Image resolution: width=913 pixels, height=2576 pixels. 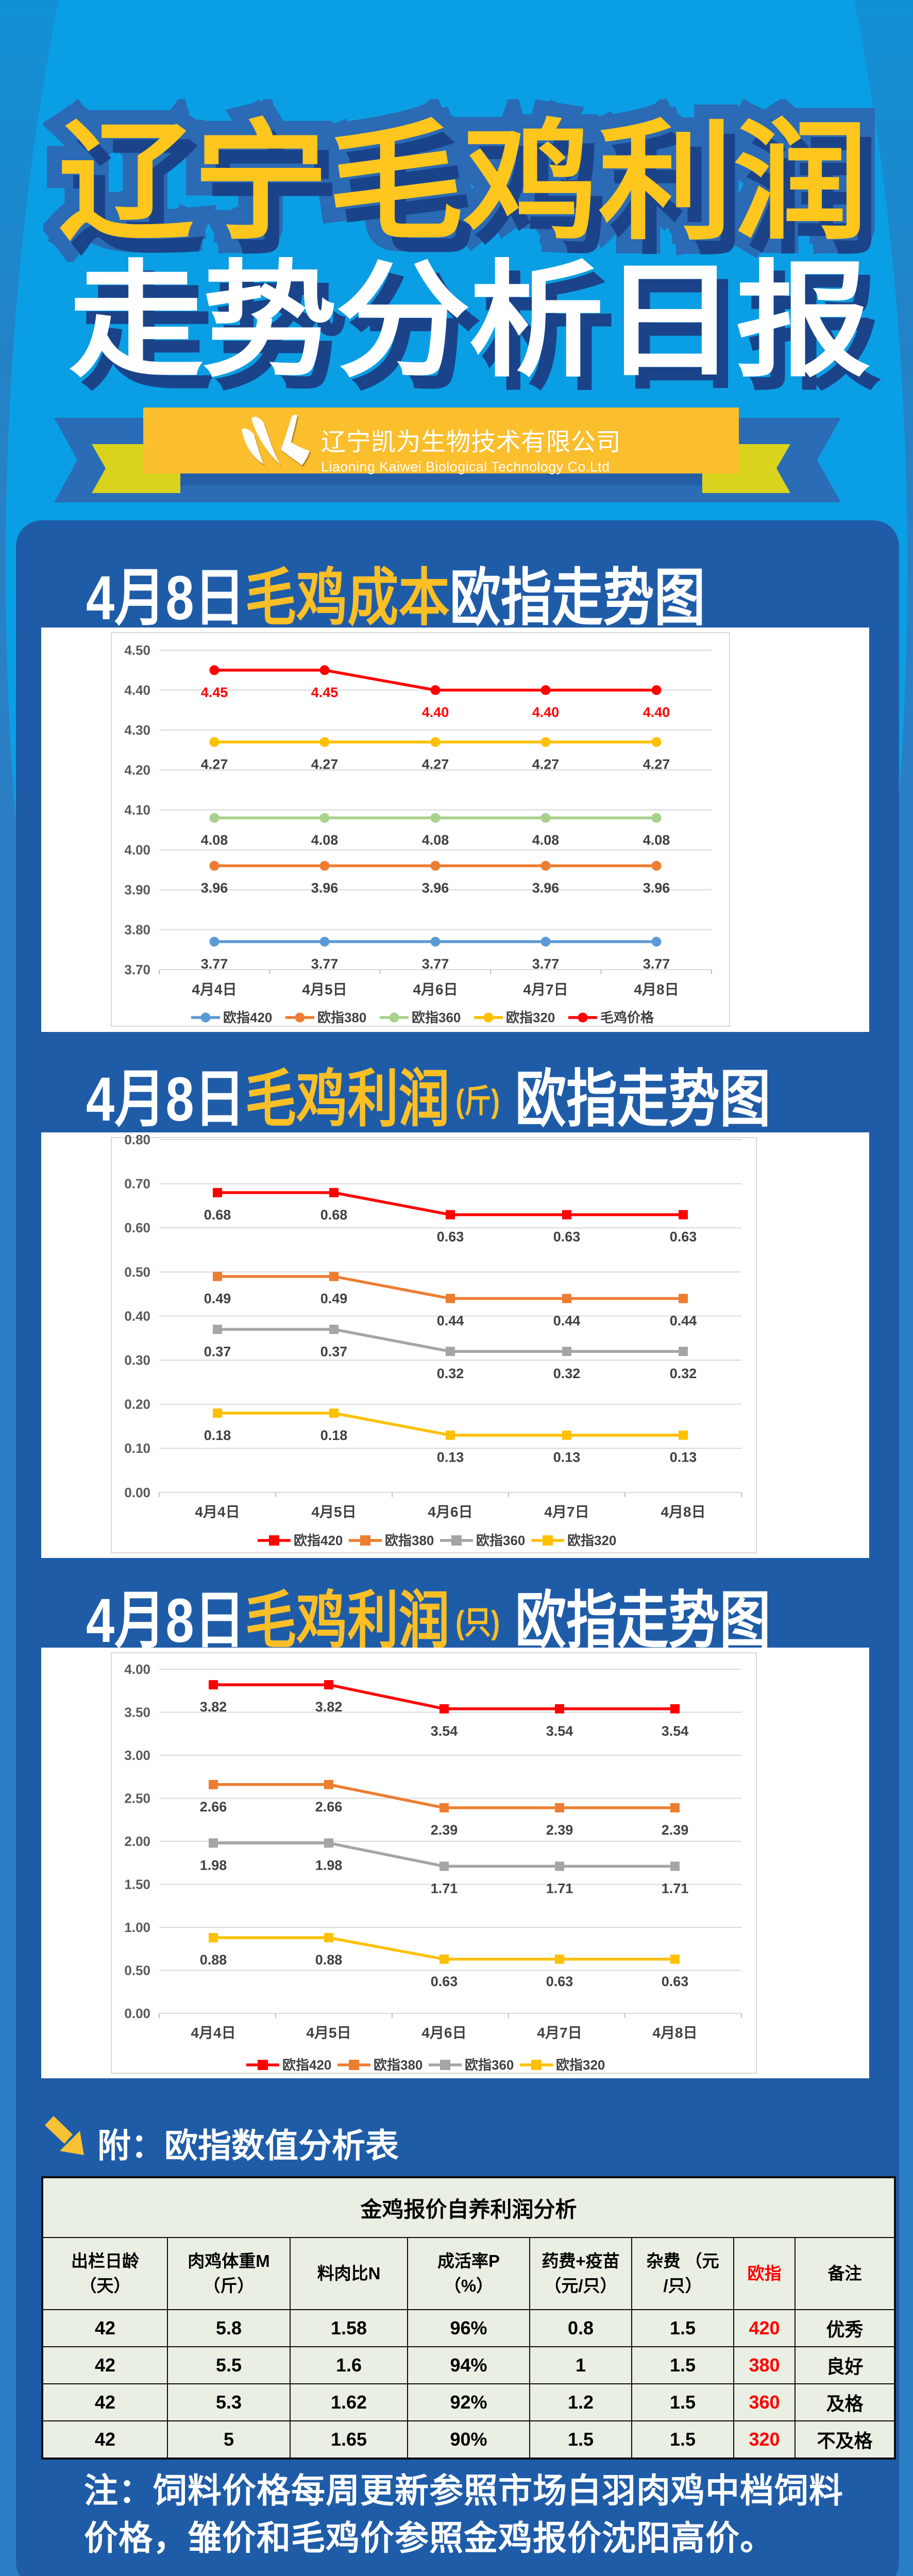 What do you see at coordinates (137, 1316) in the screenshot?
I see `svg-text: 0.40` at bounding box center [137, 1316].